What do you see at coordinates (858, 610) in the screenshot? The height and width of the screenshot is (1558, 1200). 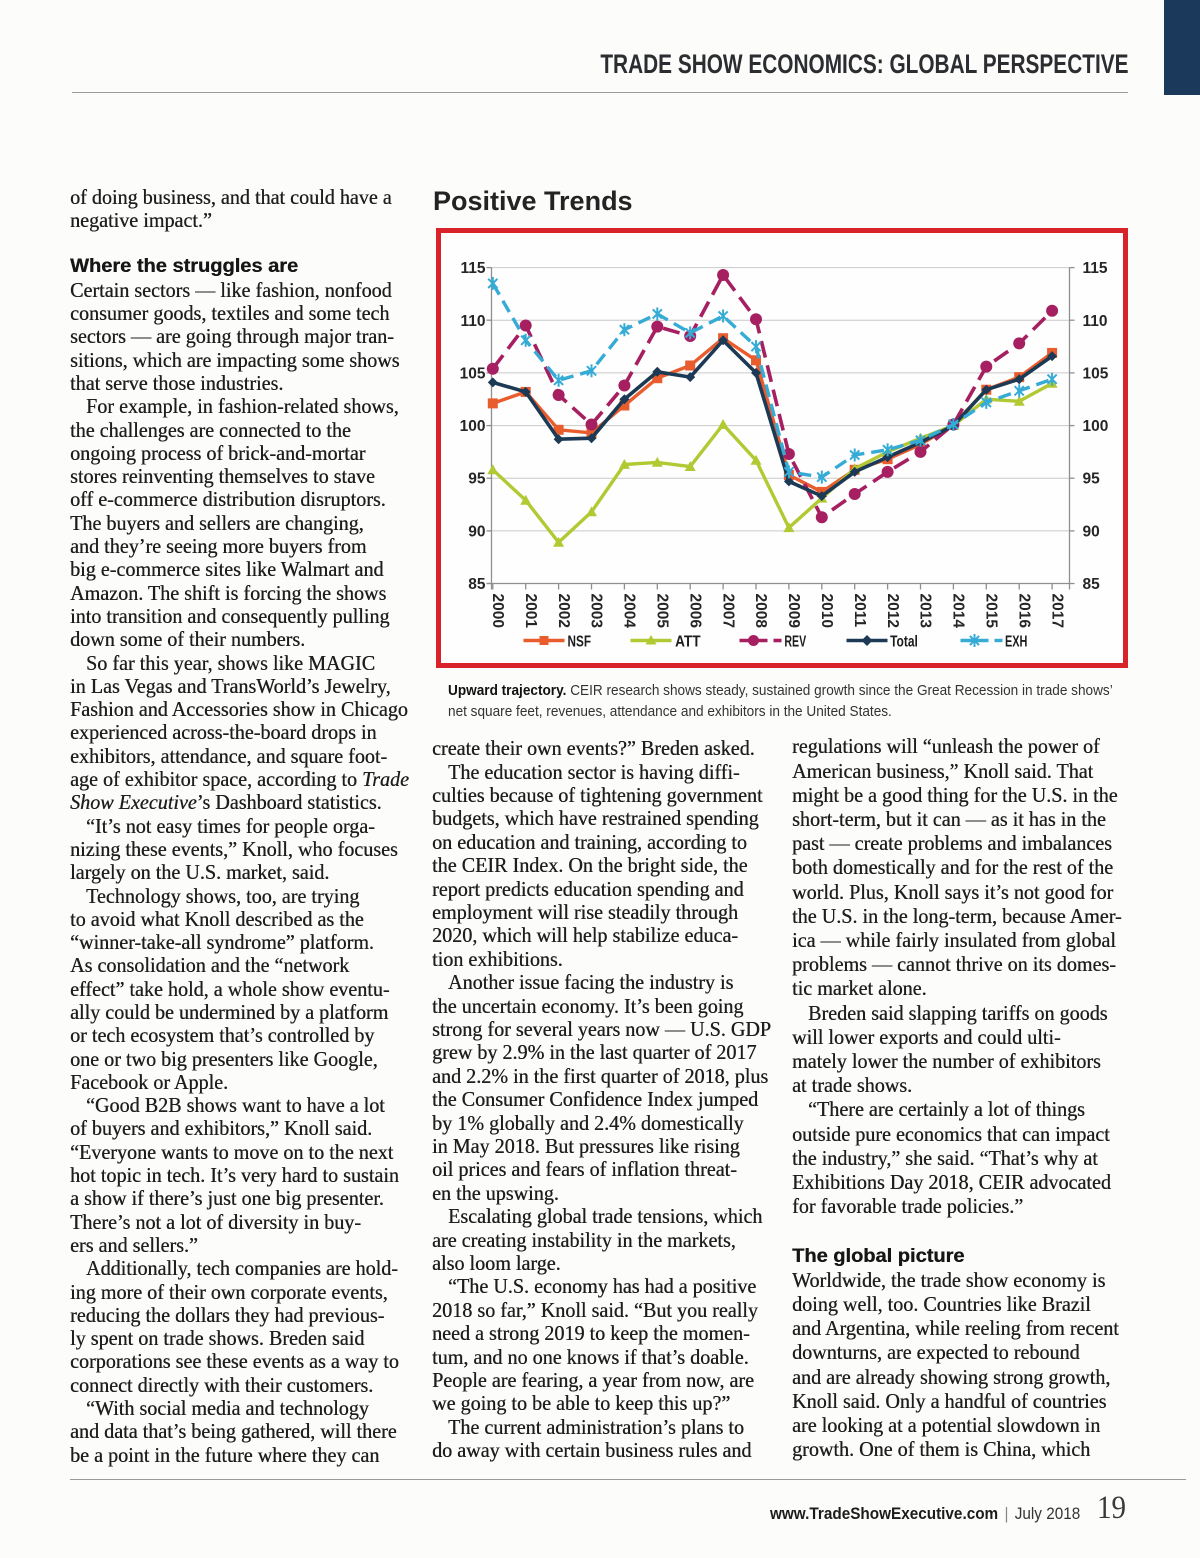 I see `svg-text: 2011` at bounding box center [858, 610].